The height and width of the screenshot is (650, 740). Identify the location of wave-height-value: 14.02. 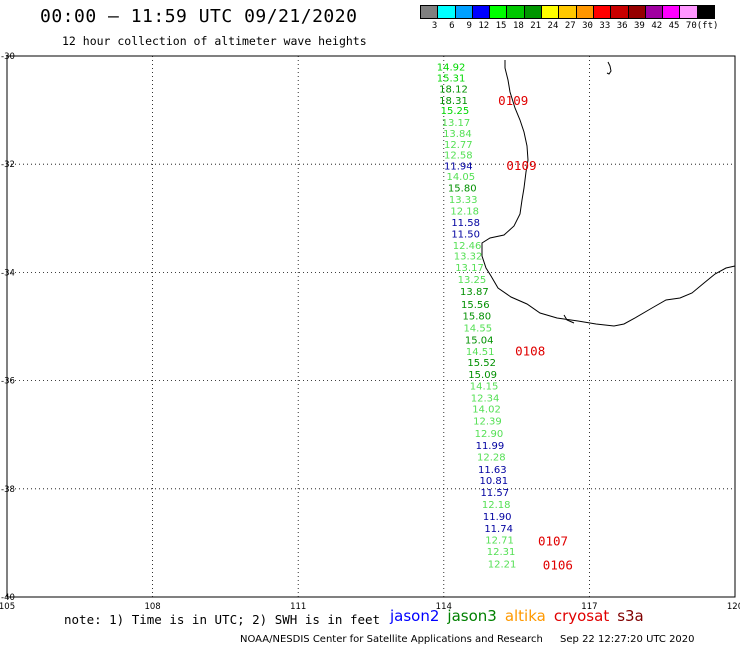
(486, 410).